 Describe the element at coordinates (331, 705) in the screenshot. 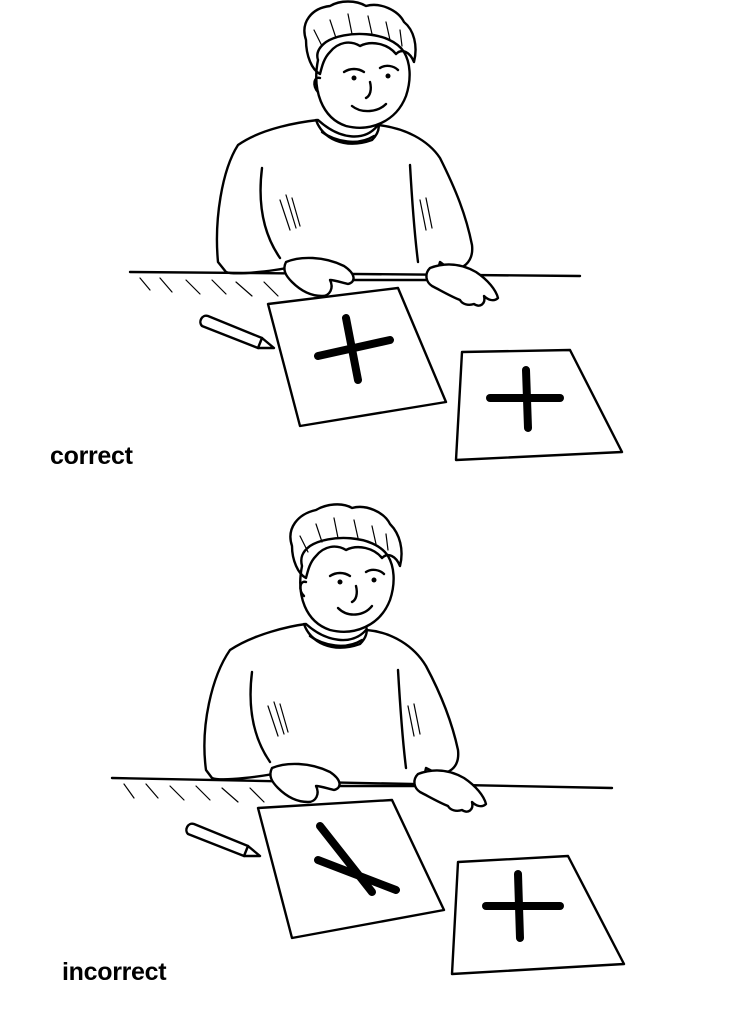

I see `child-torso` at that location.